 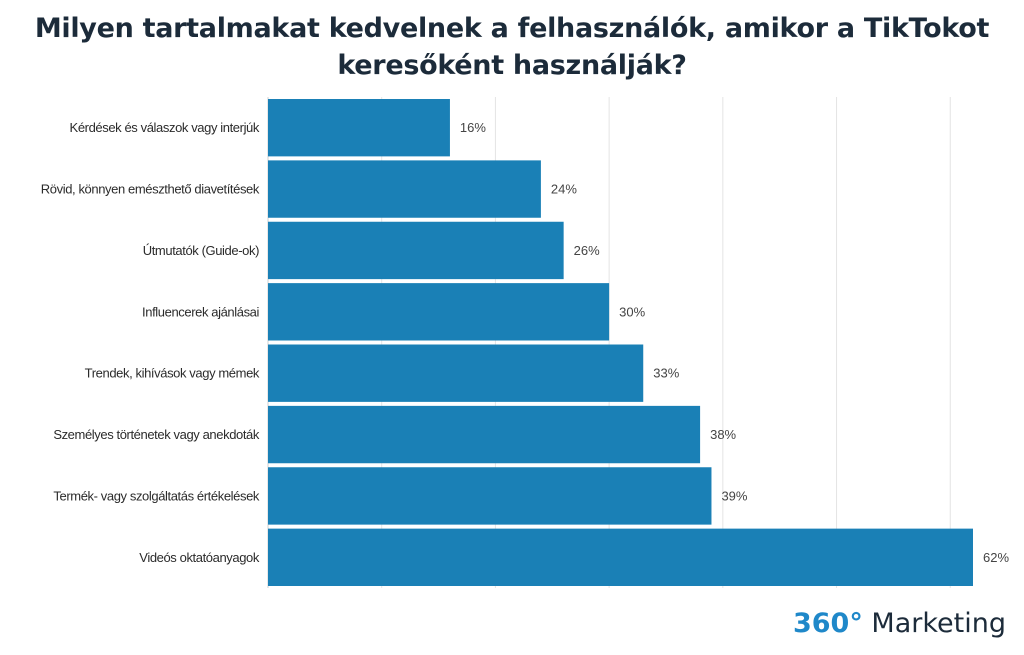 What do you see at coordinates (172, 373) in the screenshot?
I see `category-label: Trendek, kihívások vagy mémek` at bounding box center [172, 373].